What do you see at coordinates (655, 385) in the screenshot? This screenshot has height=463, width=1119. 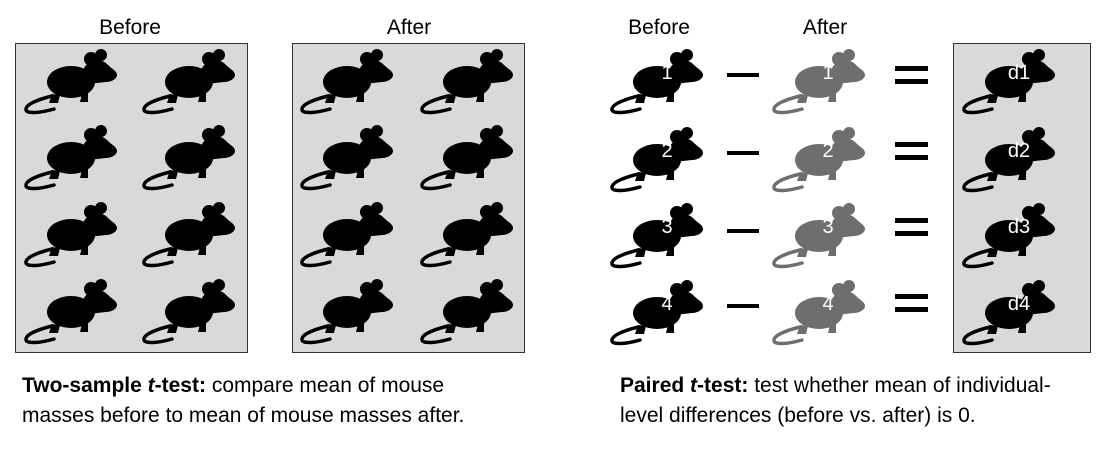 I see `caption-bold-prefix: Paired` at bounding box center [655, 385].